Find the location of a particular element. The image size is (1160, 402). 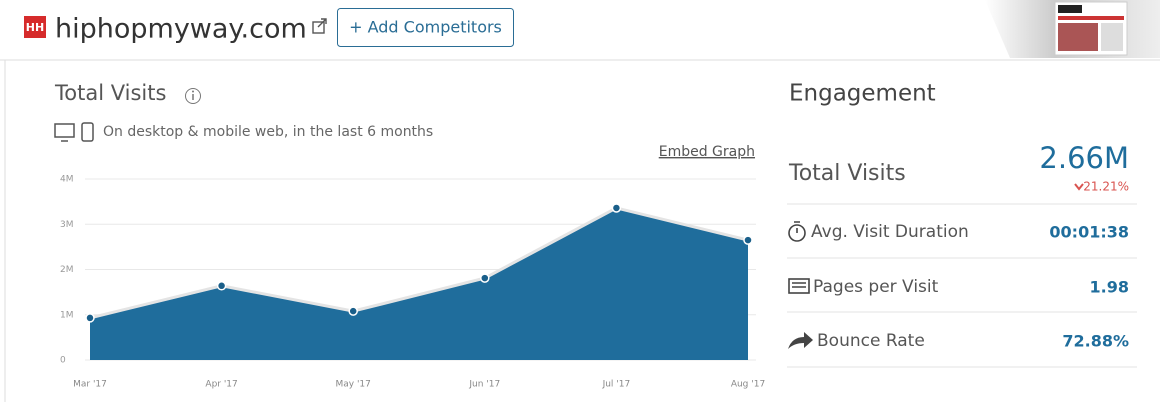

metric-label: Pages per Visit is located at coordinates (876, 287).